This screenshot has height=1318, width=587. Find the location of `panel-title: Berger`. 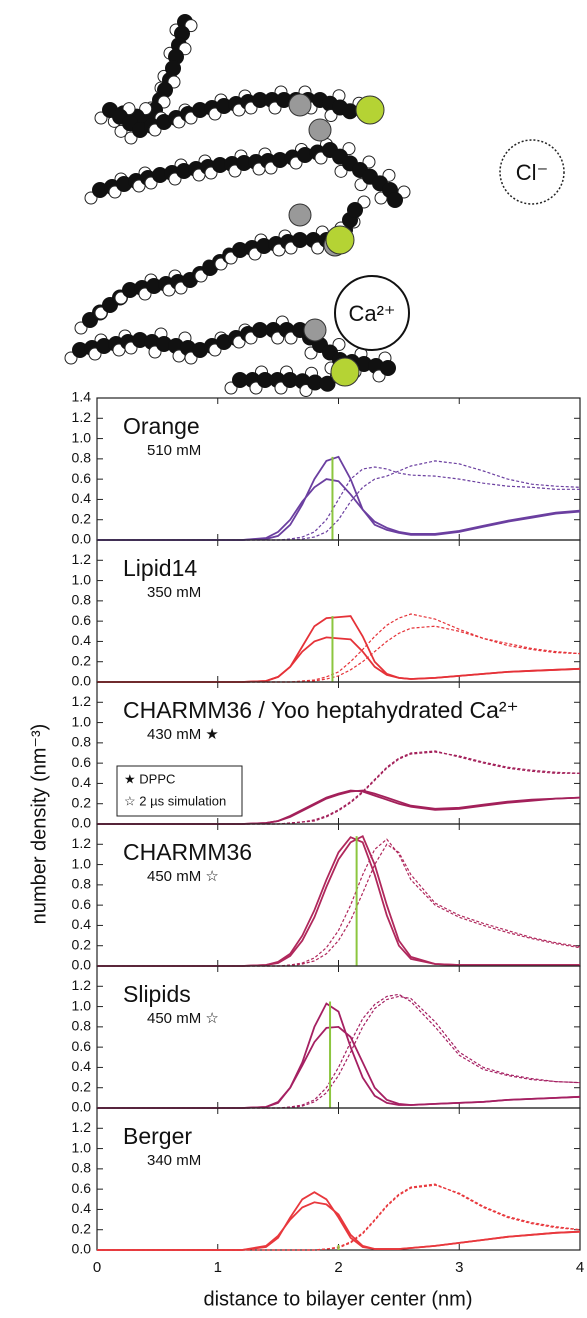

panel-title: Berger is located at coordinates (157, 1136).